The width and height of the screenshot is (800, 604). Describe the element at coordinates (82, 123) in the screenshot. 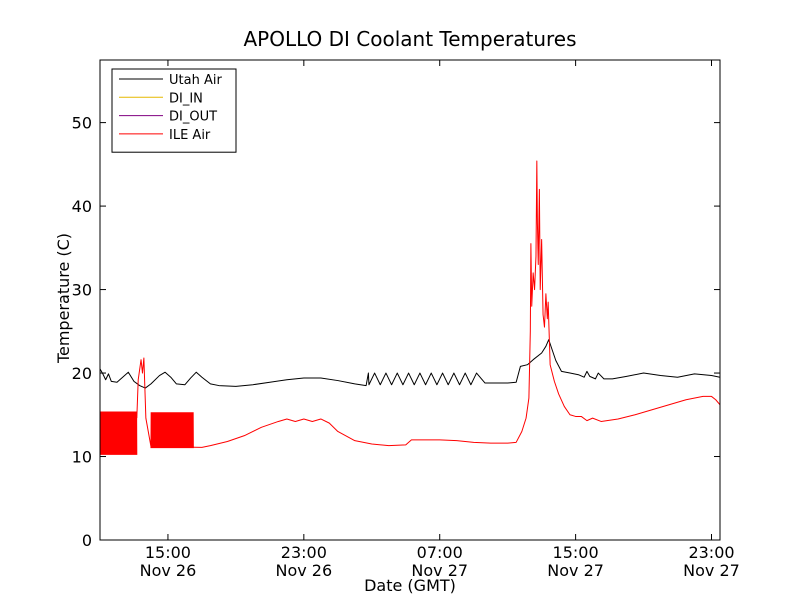

I see `y-tick-label: 50` at that location.